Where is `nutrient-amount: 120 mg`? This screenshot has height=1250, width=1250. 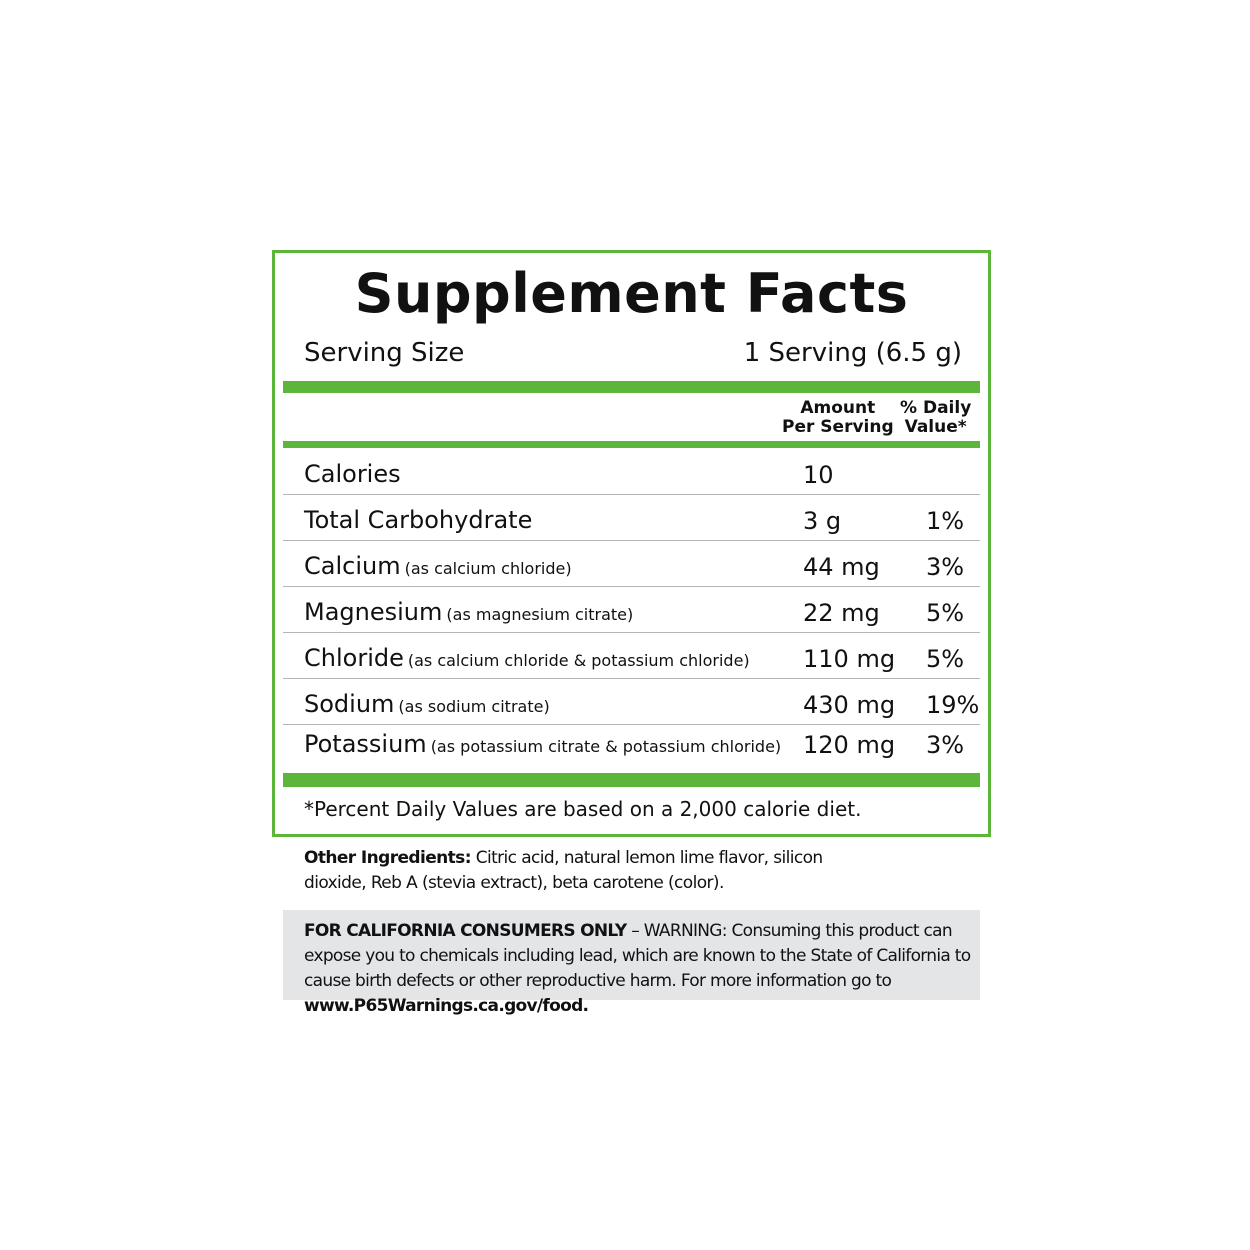 nutrient-amount: 120 mg is located at coordinates (849, 745).